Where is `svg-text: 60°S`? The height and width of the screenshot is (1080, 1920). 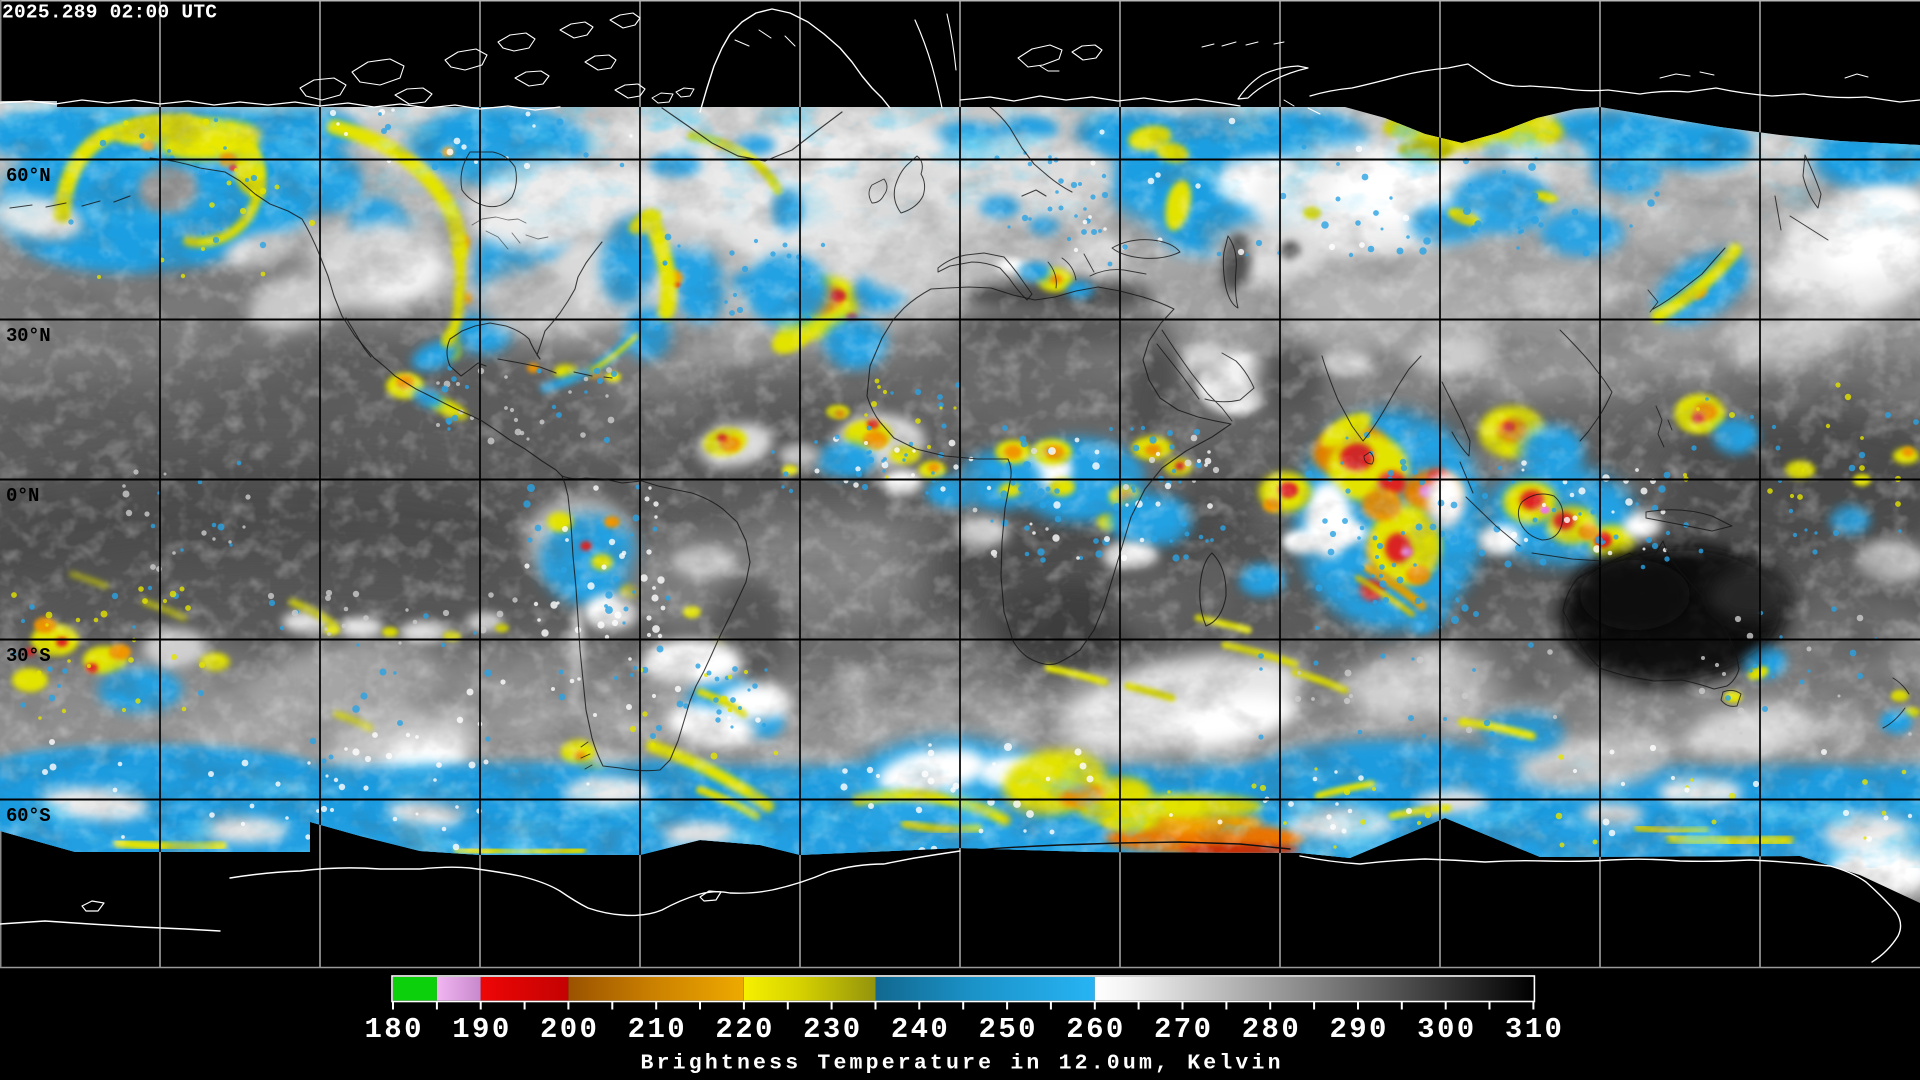
svg-text: 60°S is located at coordinates (28, 816).